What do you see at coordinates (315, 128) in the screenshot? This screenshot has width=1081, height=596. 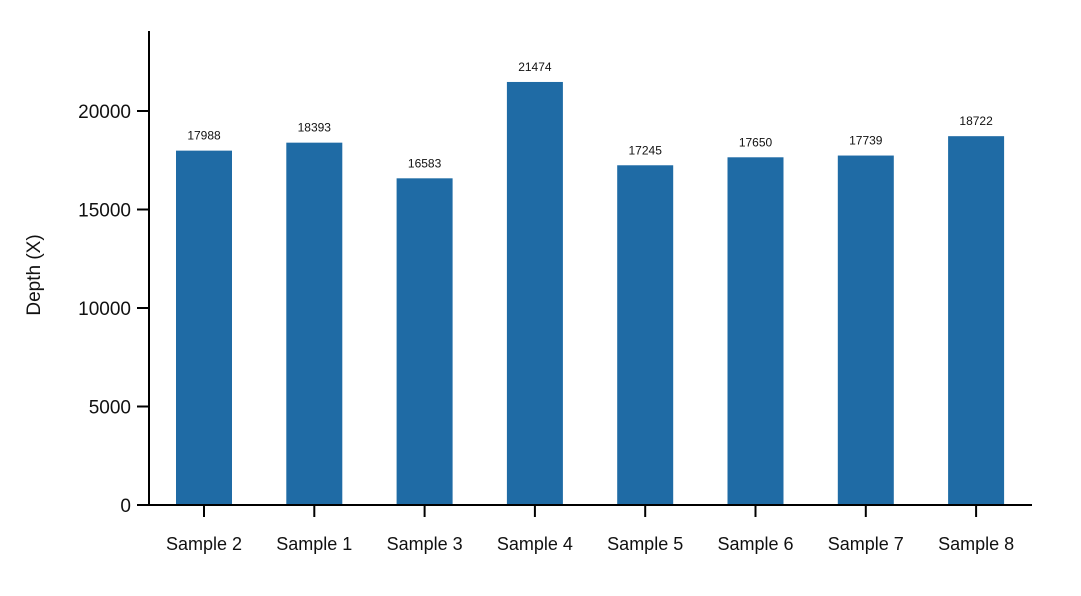 I see `data-label: 18393` at bounding box center [315, 128].